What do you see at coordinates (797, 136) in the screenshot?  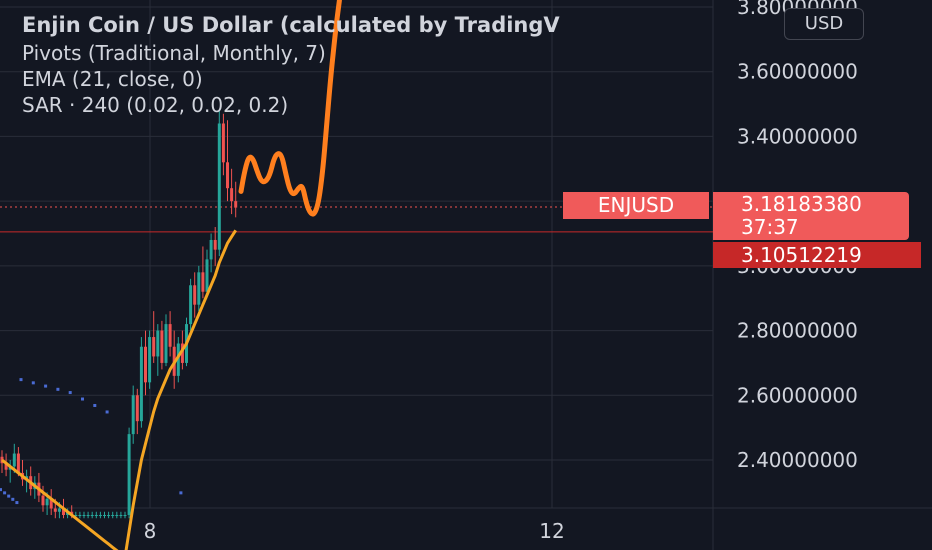 I see `price-tick-label: 3.40000000` at bounding box center [797, 136].